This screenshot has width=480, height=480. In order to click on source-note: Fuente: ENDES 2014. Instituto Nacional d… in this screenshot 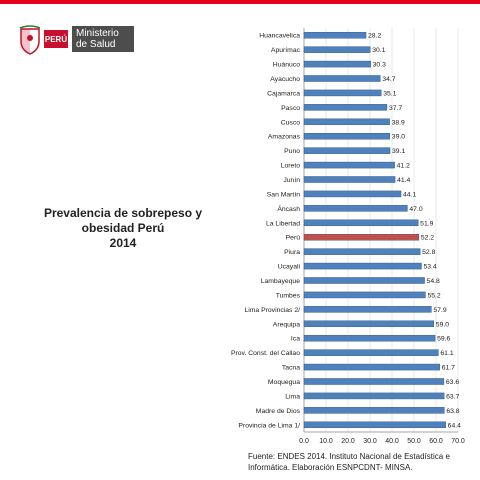, I will do `click(363, 462)`.